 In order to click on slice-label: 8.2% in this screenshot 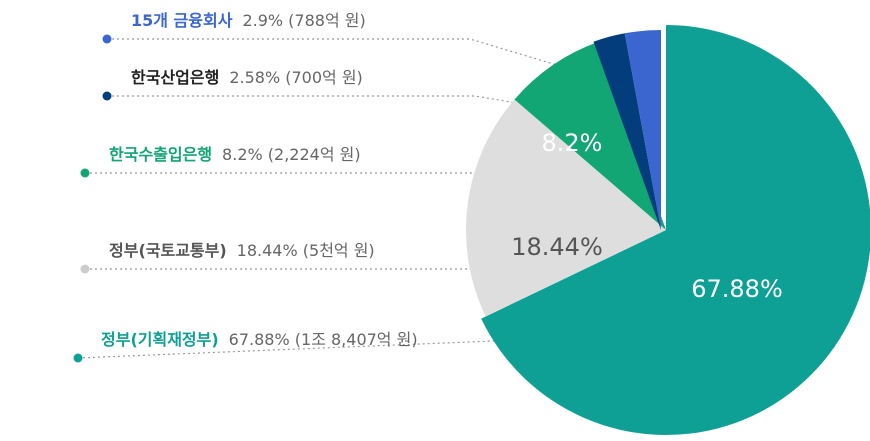, I will do `click(572, 143)`.